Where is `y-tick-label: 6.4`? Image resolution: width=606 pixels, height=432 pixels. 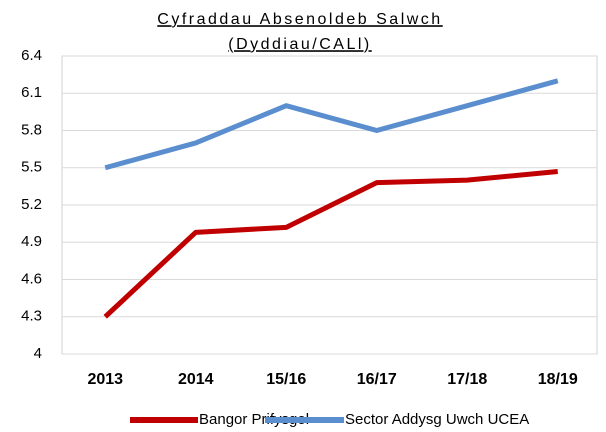 y-tick-label: 6.4 is located at coordinates (31, 55).